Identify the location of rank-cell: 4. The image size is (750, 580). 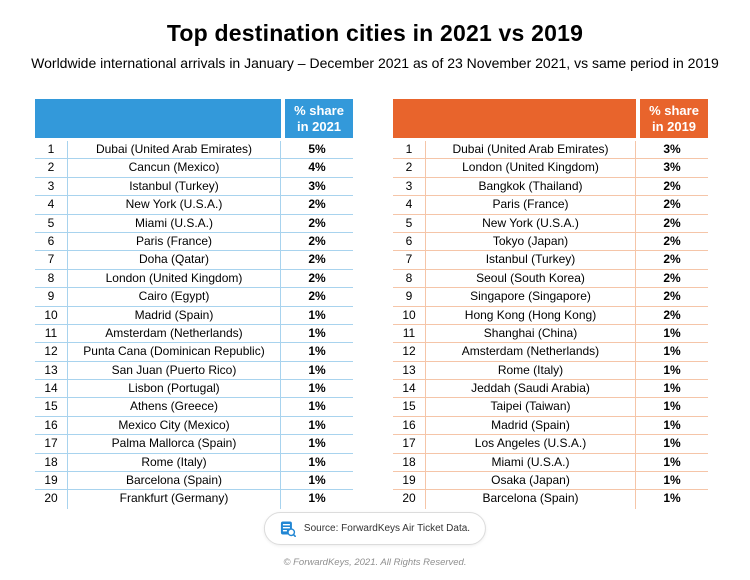
(409, 204).